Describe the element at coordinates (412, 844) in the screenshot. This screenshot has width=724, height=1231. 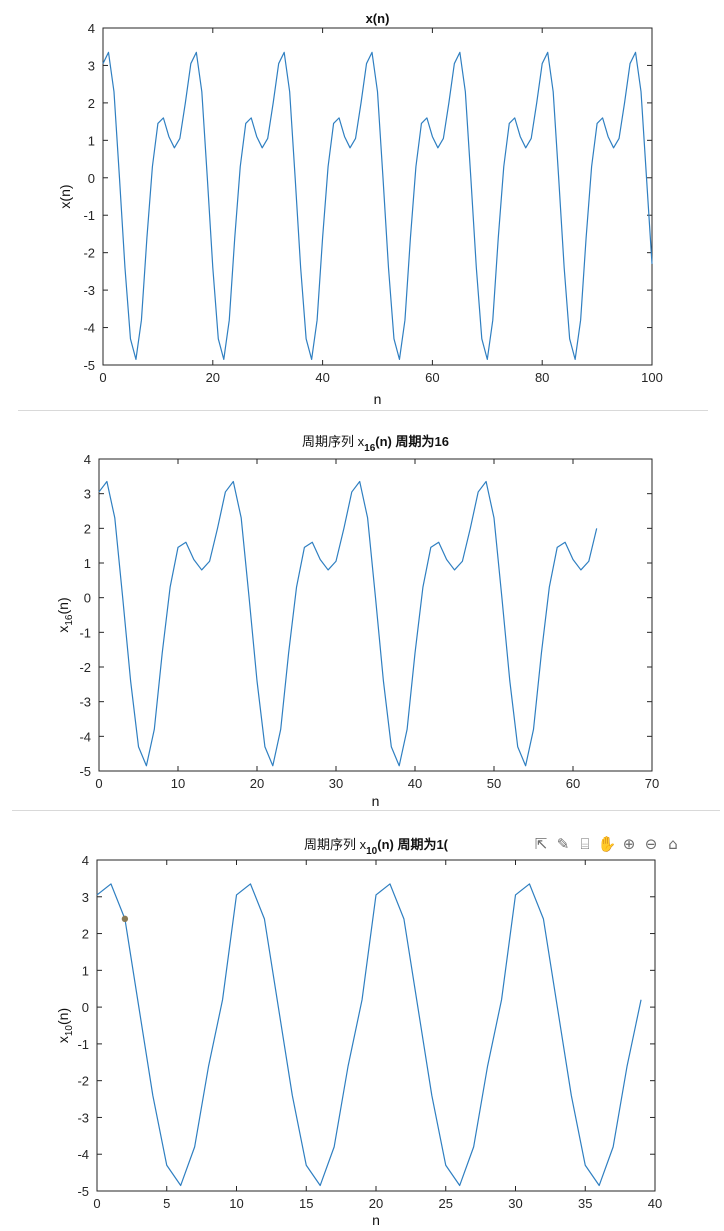
I see `title-suffix: (n) 周期为1(` at that location.